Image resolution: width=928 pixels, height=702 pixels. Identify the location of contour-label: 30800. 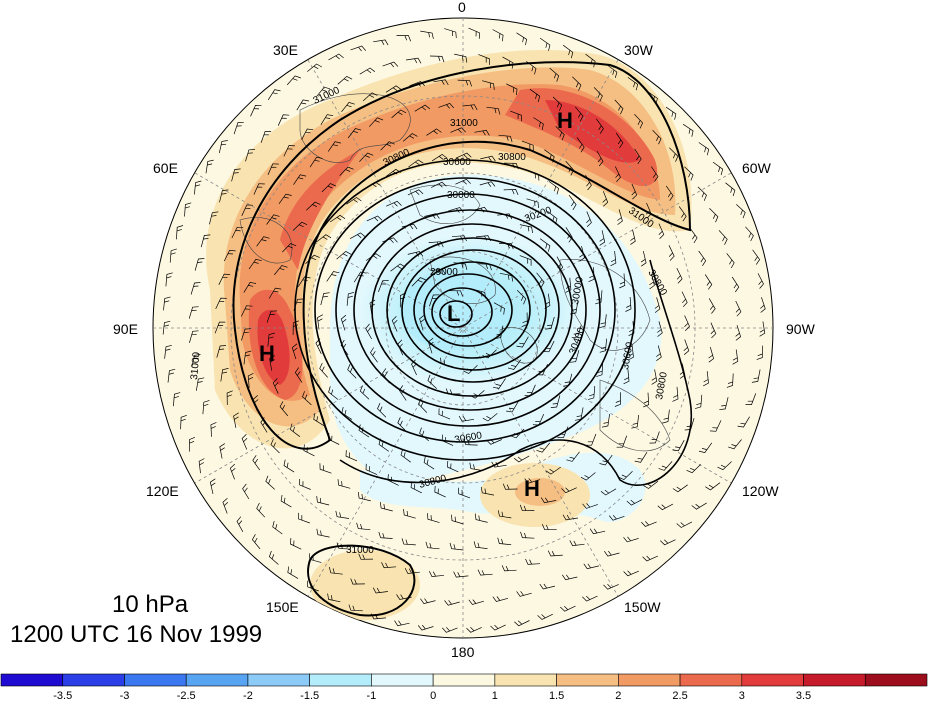
(662, 386).